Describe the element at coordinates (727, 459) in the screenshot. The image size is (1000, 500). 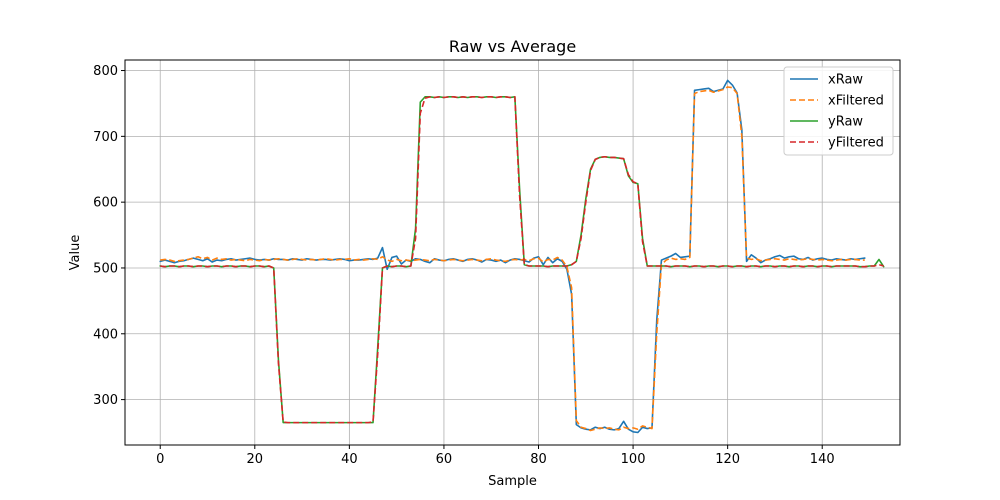
I see `x-tick-label: 120` at that location.